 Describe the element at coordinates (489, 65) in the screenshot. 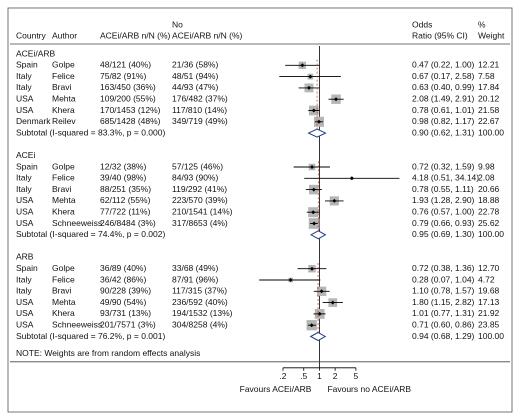

I see `weight-label: 12.21` at that location.